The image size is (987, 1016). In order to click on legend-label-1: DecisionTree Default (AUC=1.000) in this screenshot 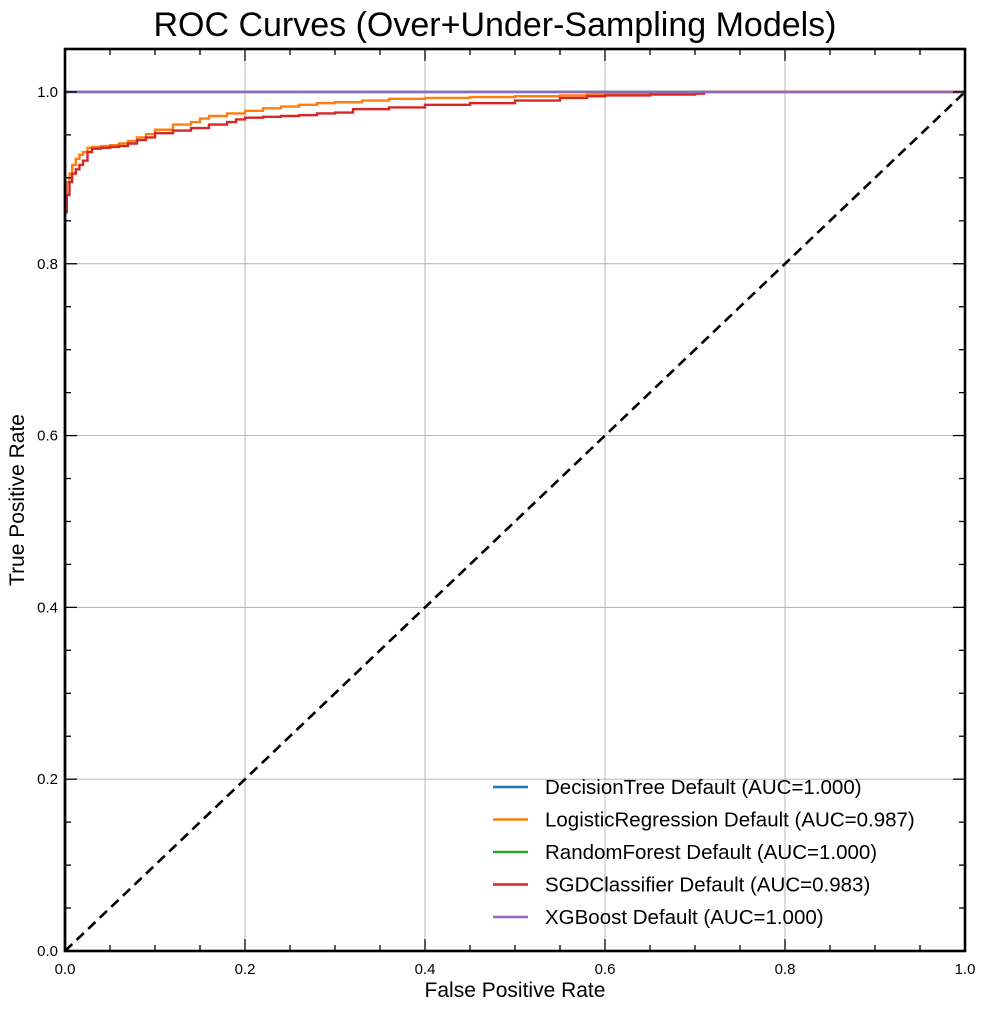, I will do `click(703, 787)`.